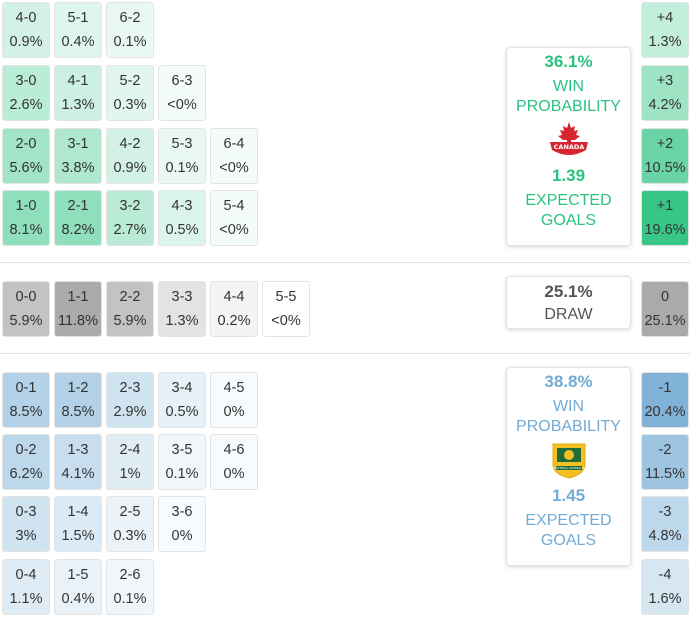  I want to click on home-margin-cell: +1 19.6%, so click(665, 218).